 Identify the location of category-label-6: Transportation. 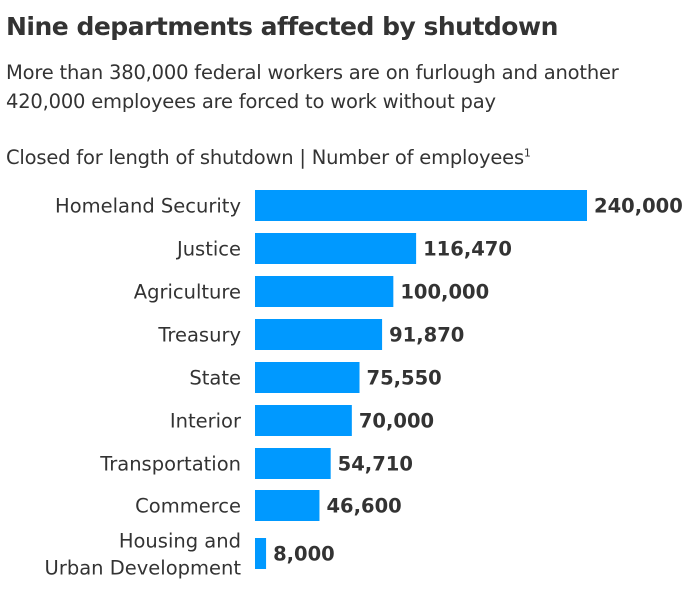
(170, 464).